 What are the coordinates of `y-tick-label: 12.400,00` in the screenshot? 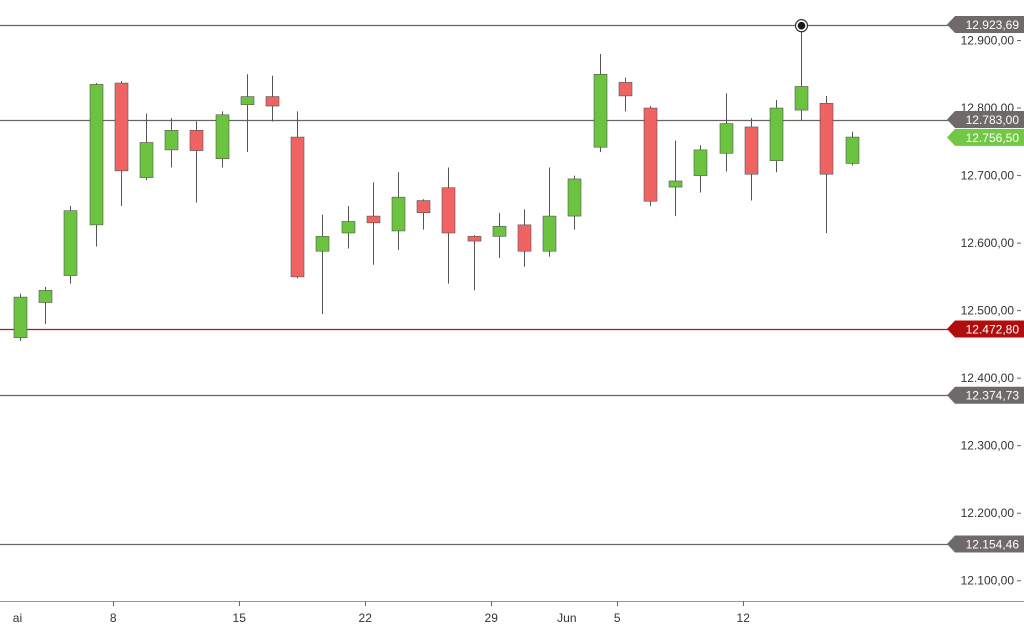 It's located at (988, 378).